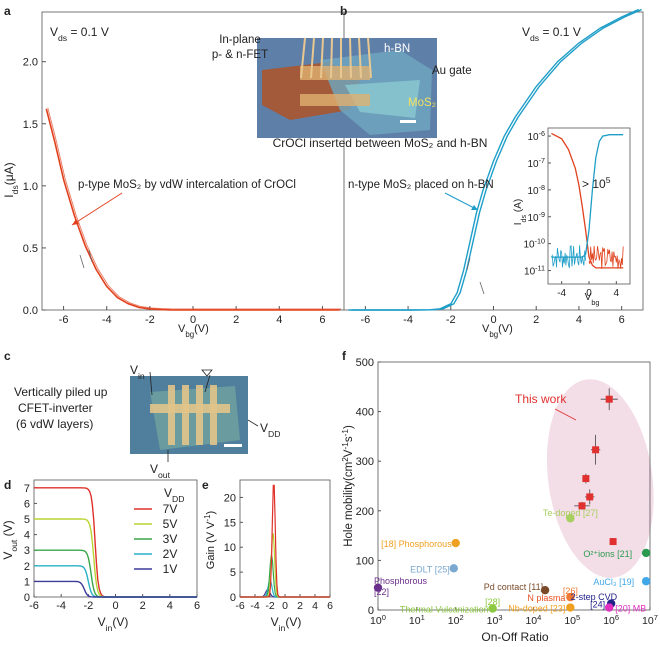 Image resolution: width=660 pixels, height=647 pixels. I want to click on ytick-label-f: 400, so click(365, 413).